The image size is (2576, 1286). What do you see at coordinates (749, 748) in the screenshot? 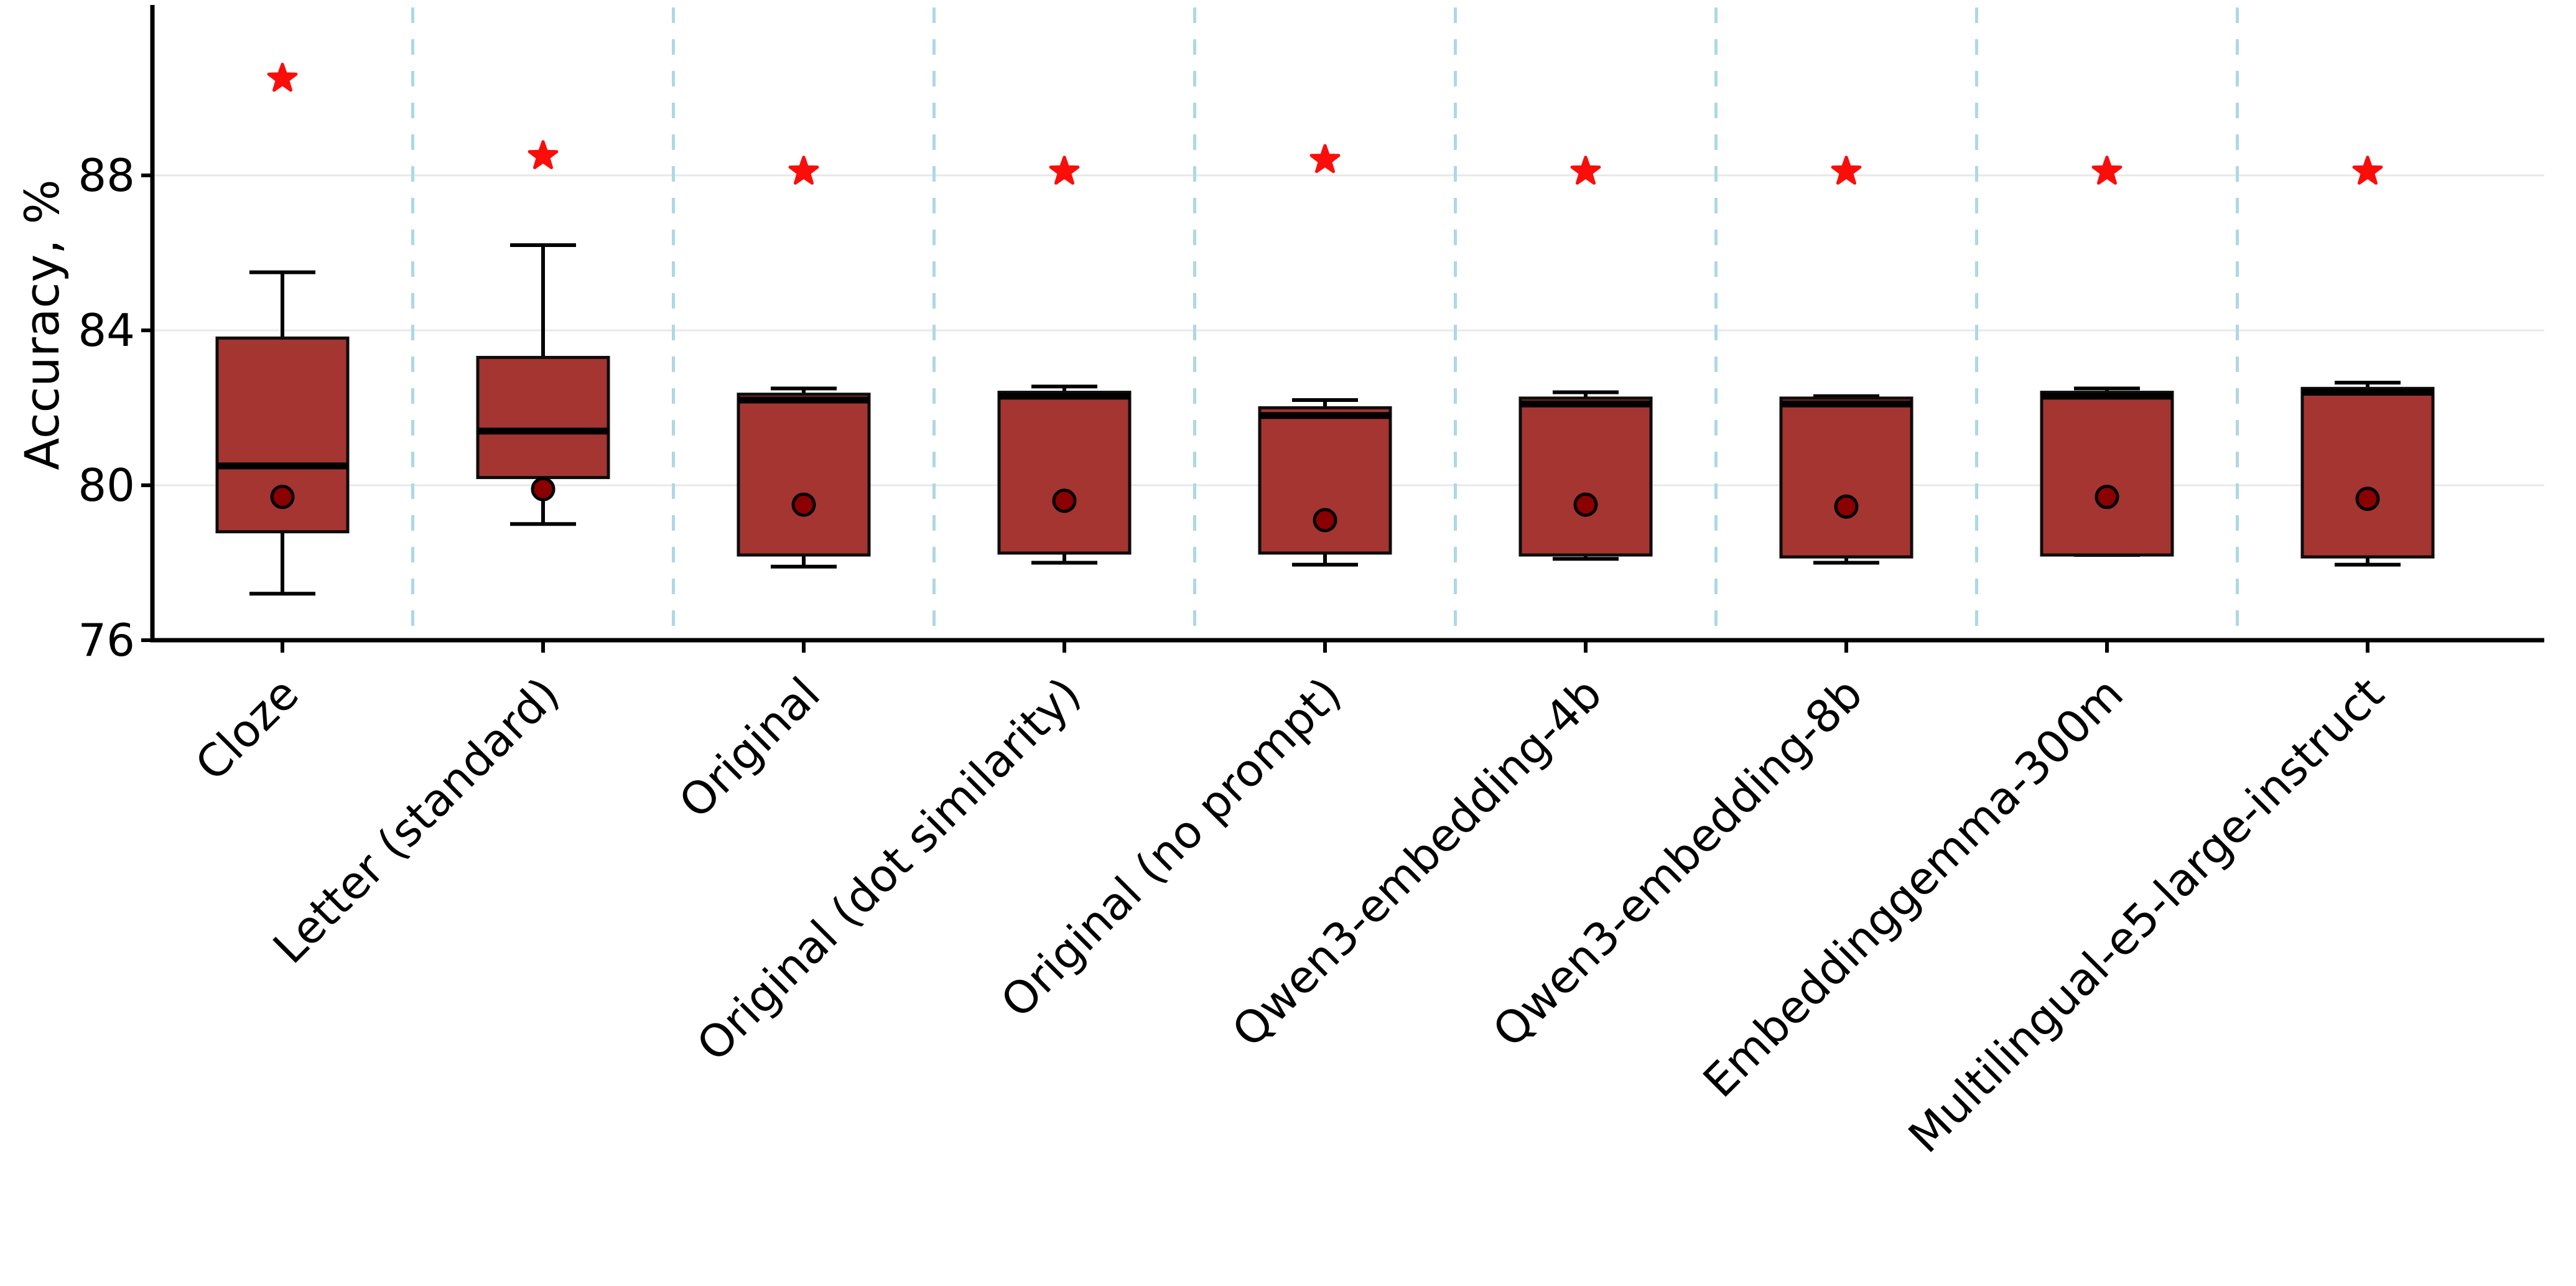
I see `x-tick-label: Original` at bounding box center [749, 748].